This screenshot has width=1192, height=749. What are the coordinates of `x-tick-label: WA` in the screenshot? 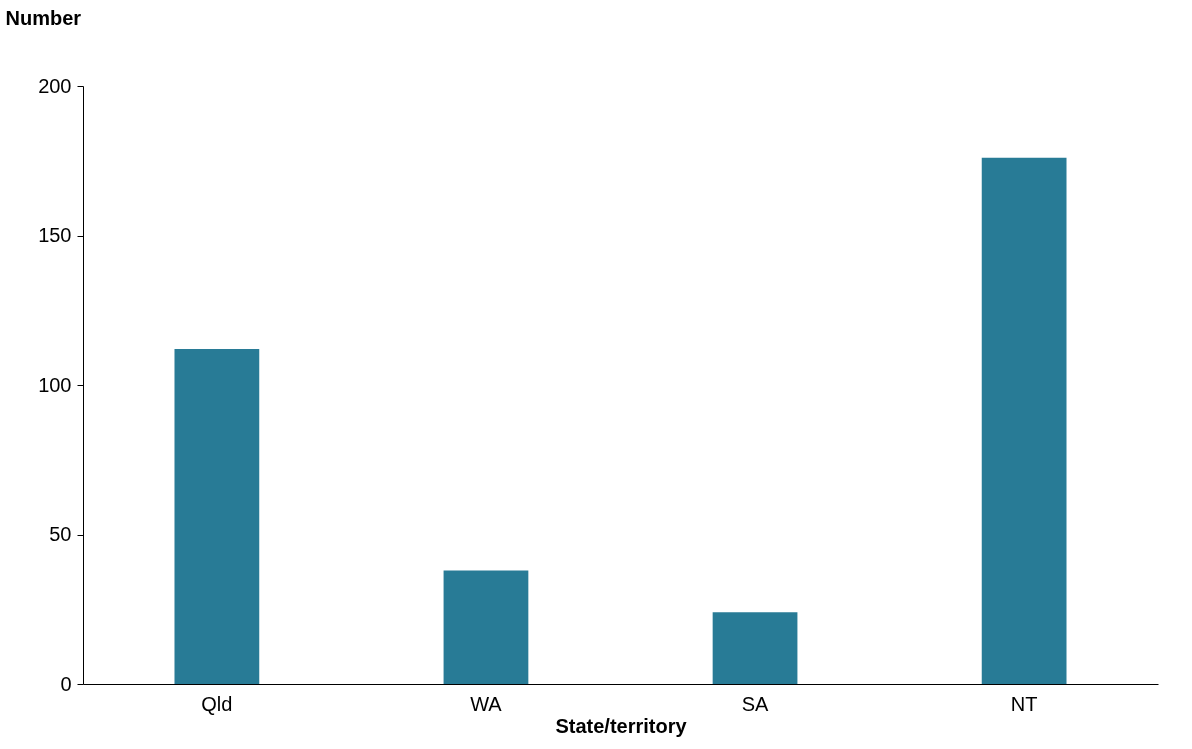 It's located at (486, 703).